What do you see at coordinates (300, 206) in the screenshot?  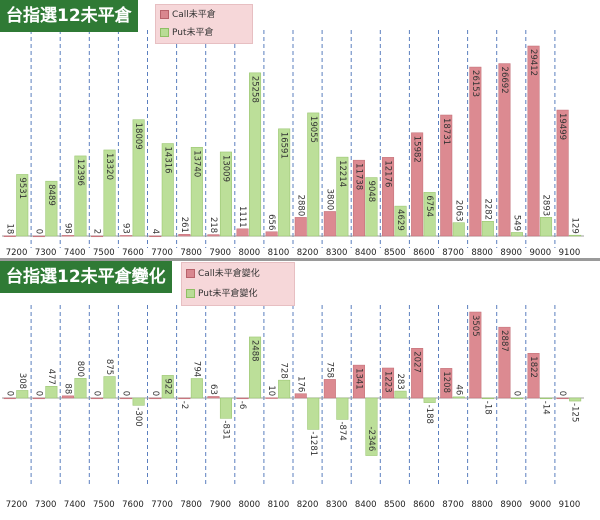 I see `call-label-8200: 2880` at bounding box center [300, 206].